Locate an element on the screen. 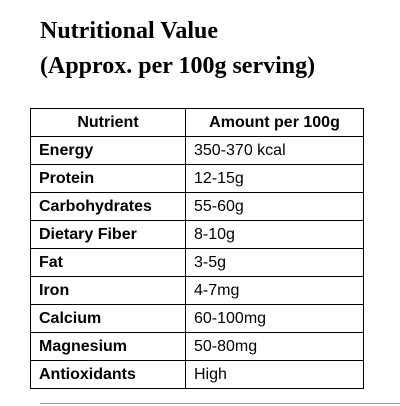 The width and height of the screenshot is (400, 406). nutrient-cell: Carbohydrates is located at coordinates (108, 206).